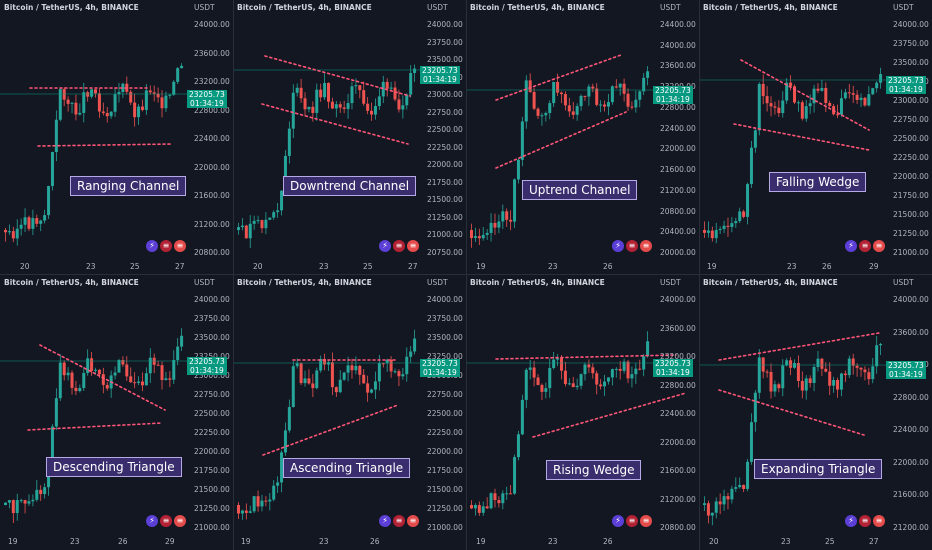  What do you see at coordinates (580, 190) in the screenshot?
I see `pattern-label: Uptrend Channel` at bounding box center [580, 190].